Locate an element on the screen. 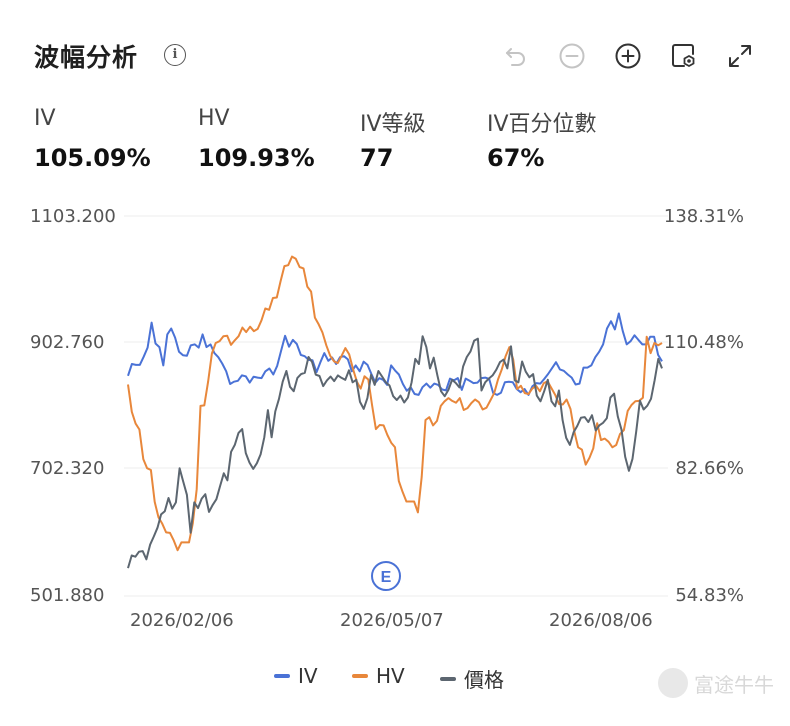 The width and height of the screenshot is (790, 726). stat-label-hv: HV is located at coordinates (214, 118).